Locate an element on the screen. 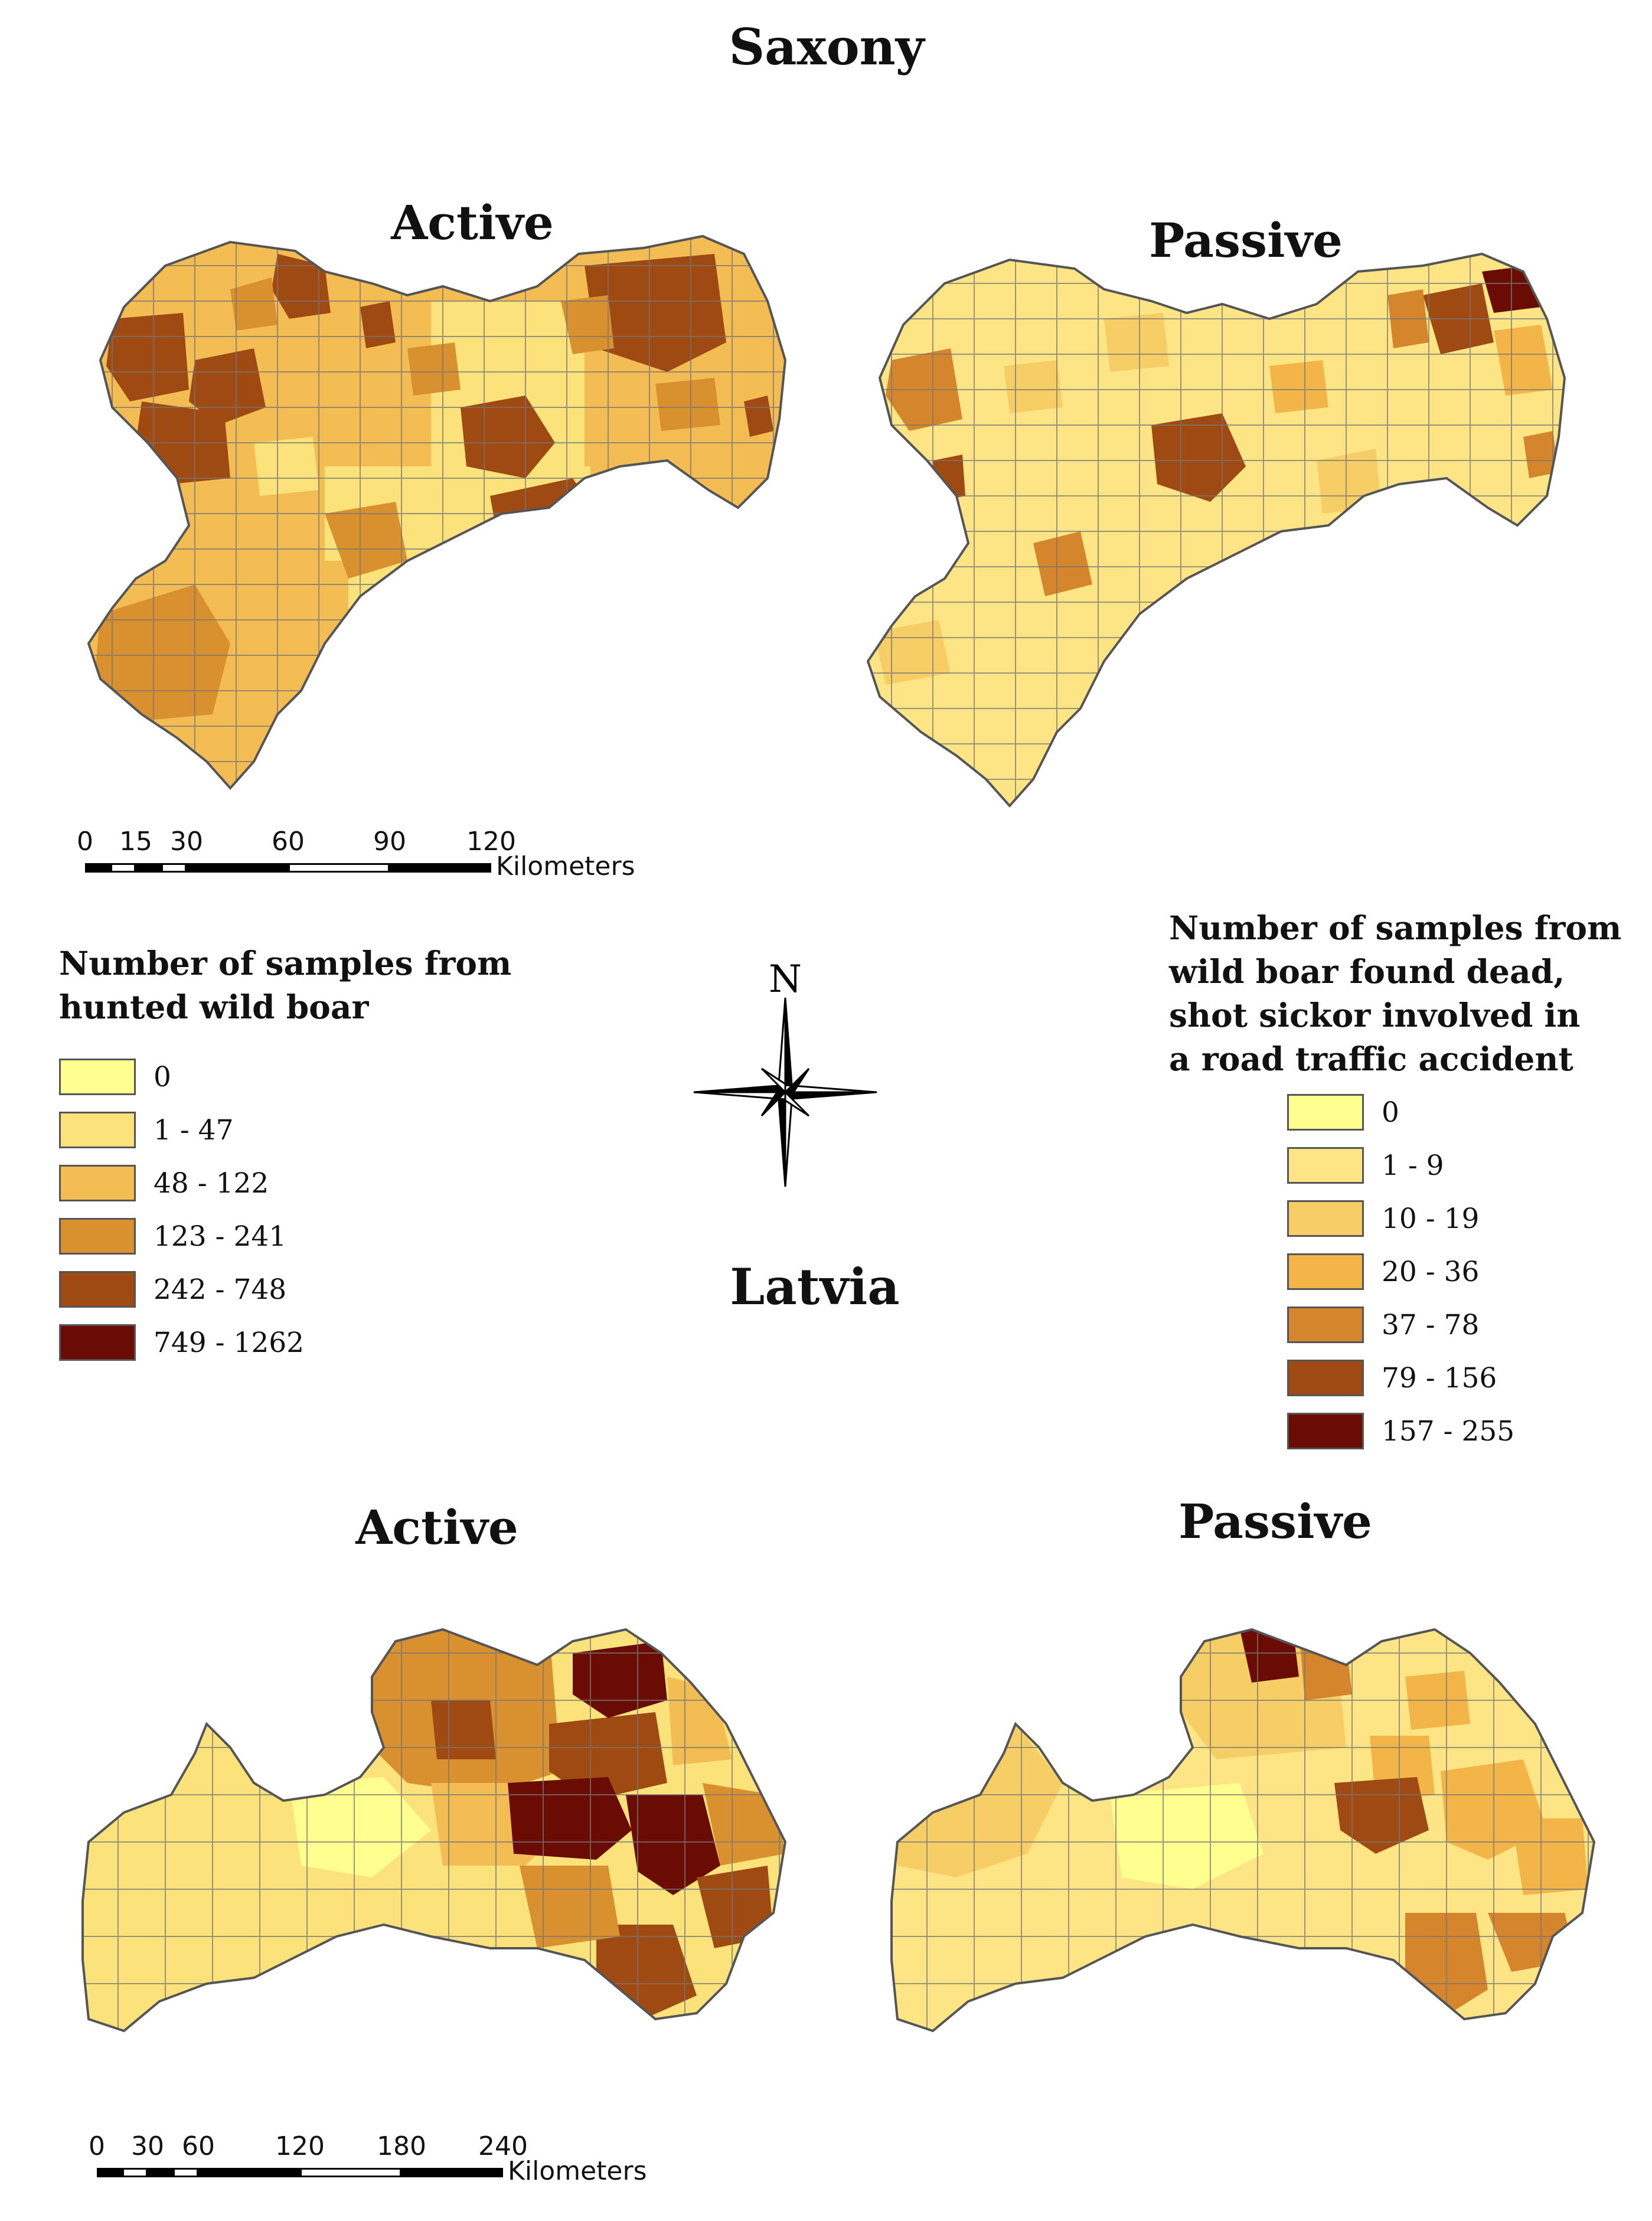 The height and width of the screenshot is (2221, 1652). legend-passive-item: 1 - 9 is located at coordinates (1454, 1165).